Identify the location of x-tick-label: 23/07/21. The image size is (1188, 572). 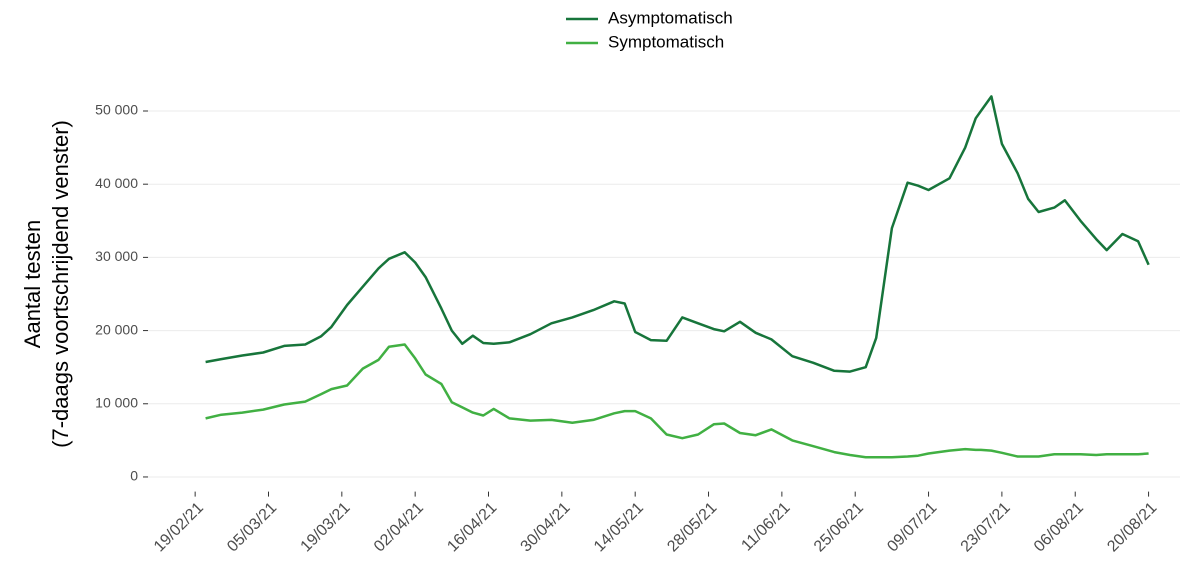
(986, 527).